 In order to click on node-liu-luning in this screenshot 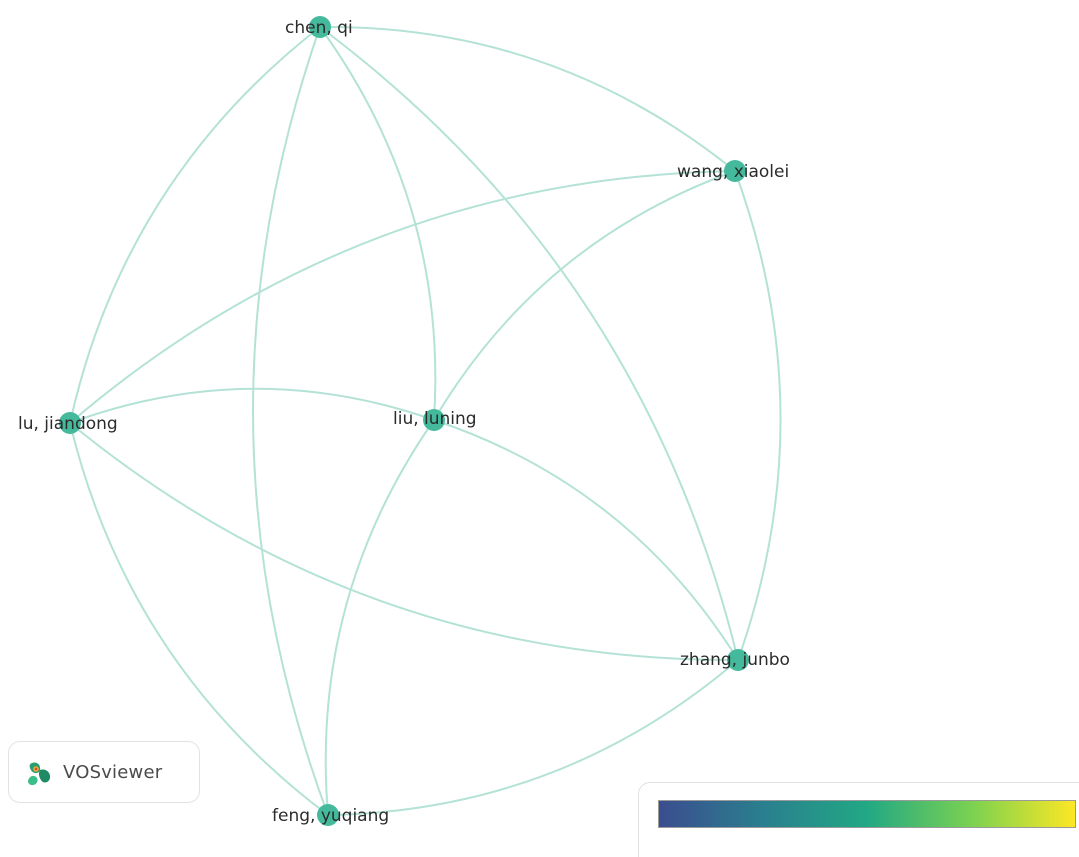, I will do `click(434, 420)`.